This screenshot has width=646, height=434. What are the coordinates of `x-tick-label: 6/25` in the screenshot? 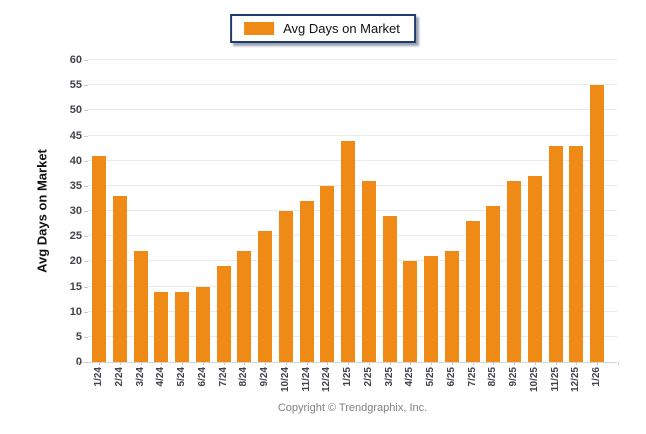 It's located at (451, 377).